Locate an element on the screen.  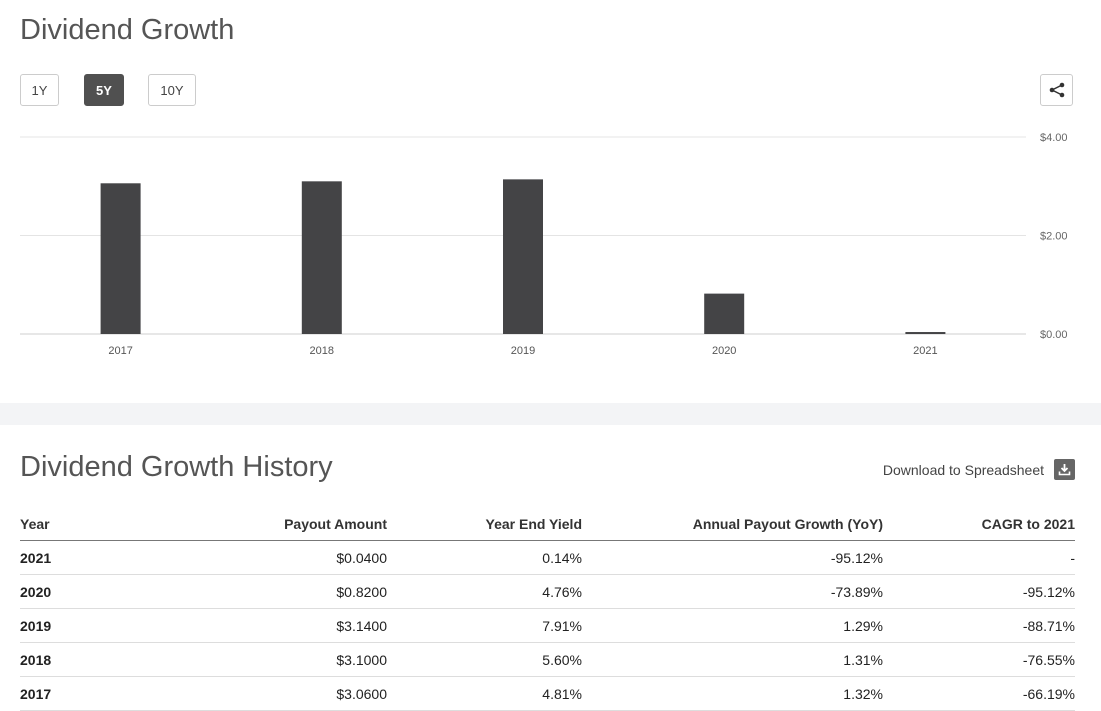
download-spreadsheet-link: Download to Spreadsheet is located at coordinates (979, 469).